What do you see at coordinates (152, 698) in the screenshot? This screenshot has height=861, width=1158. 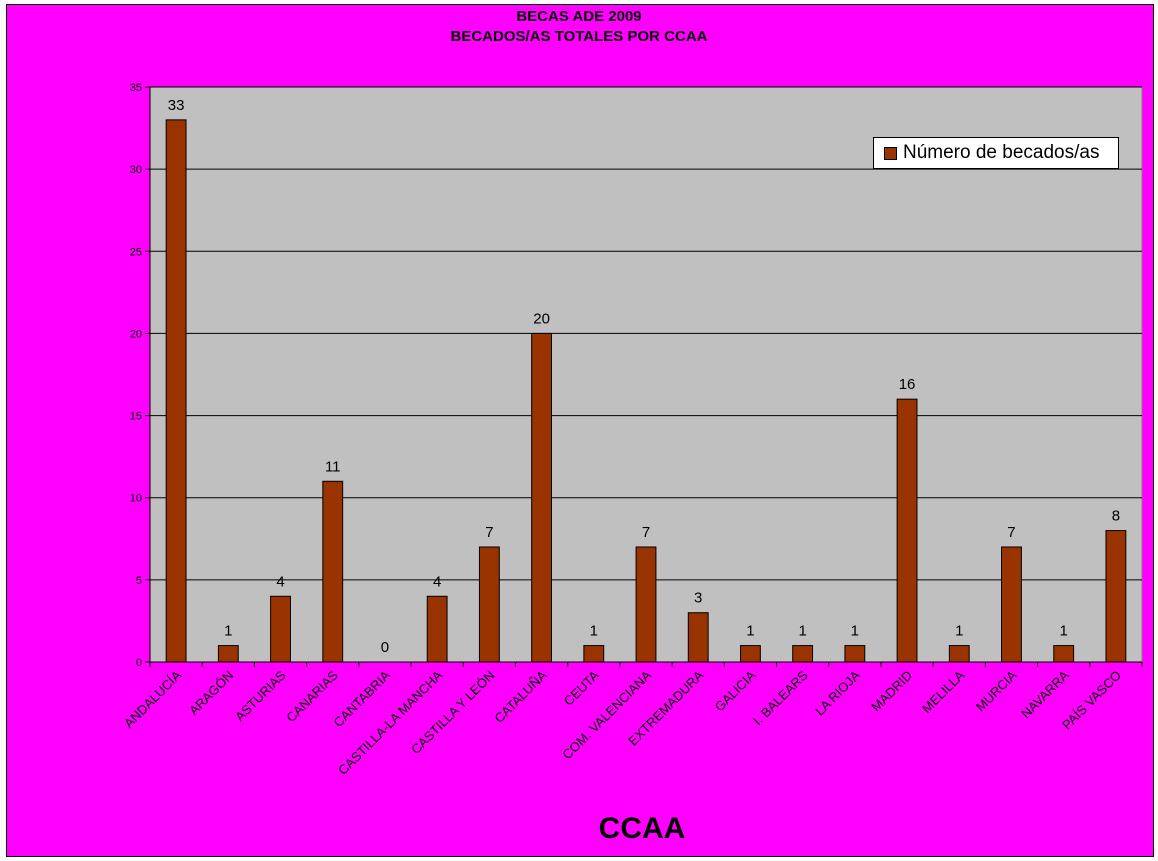 I see `x-tick-label: ANDALUCÍA` at bounding box center [152, 698].